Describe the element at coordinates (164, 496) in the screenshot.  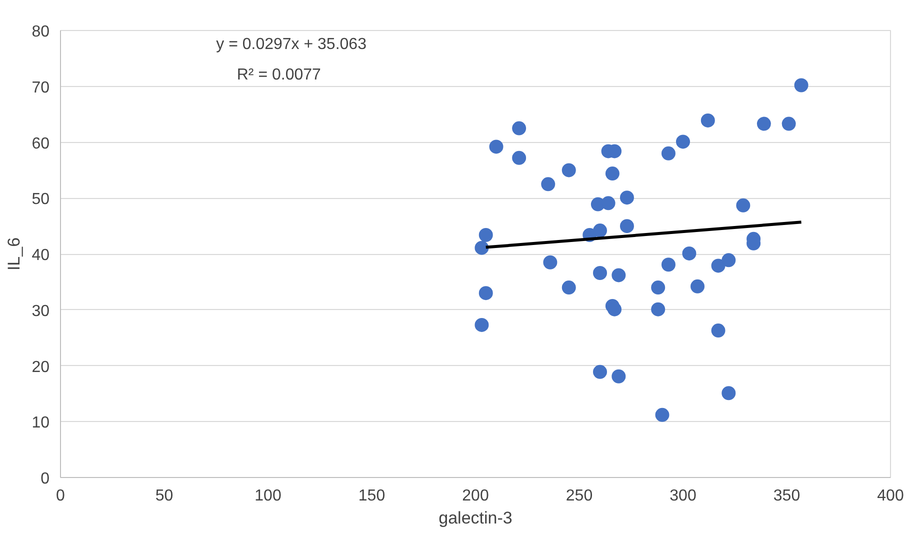
I see `x-tick-label: 50` at that location.